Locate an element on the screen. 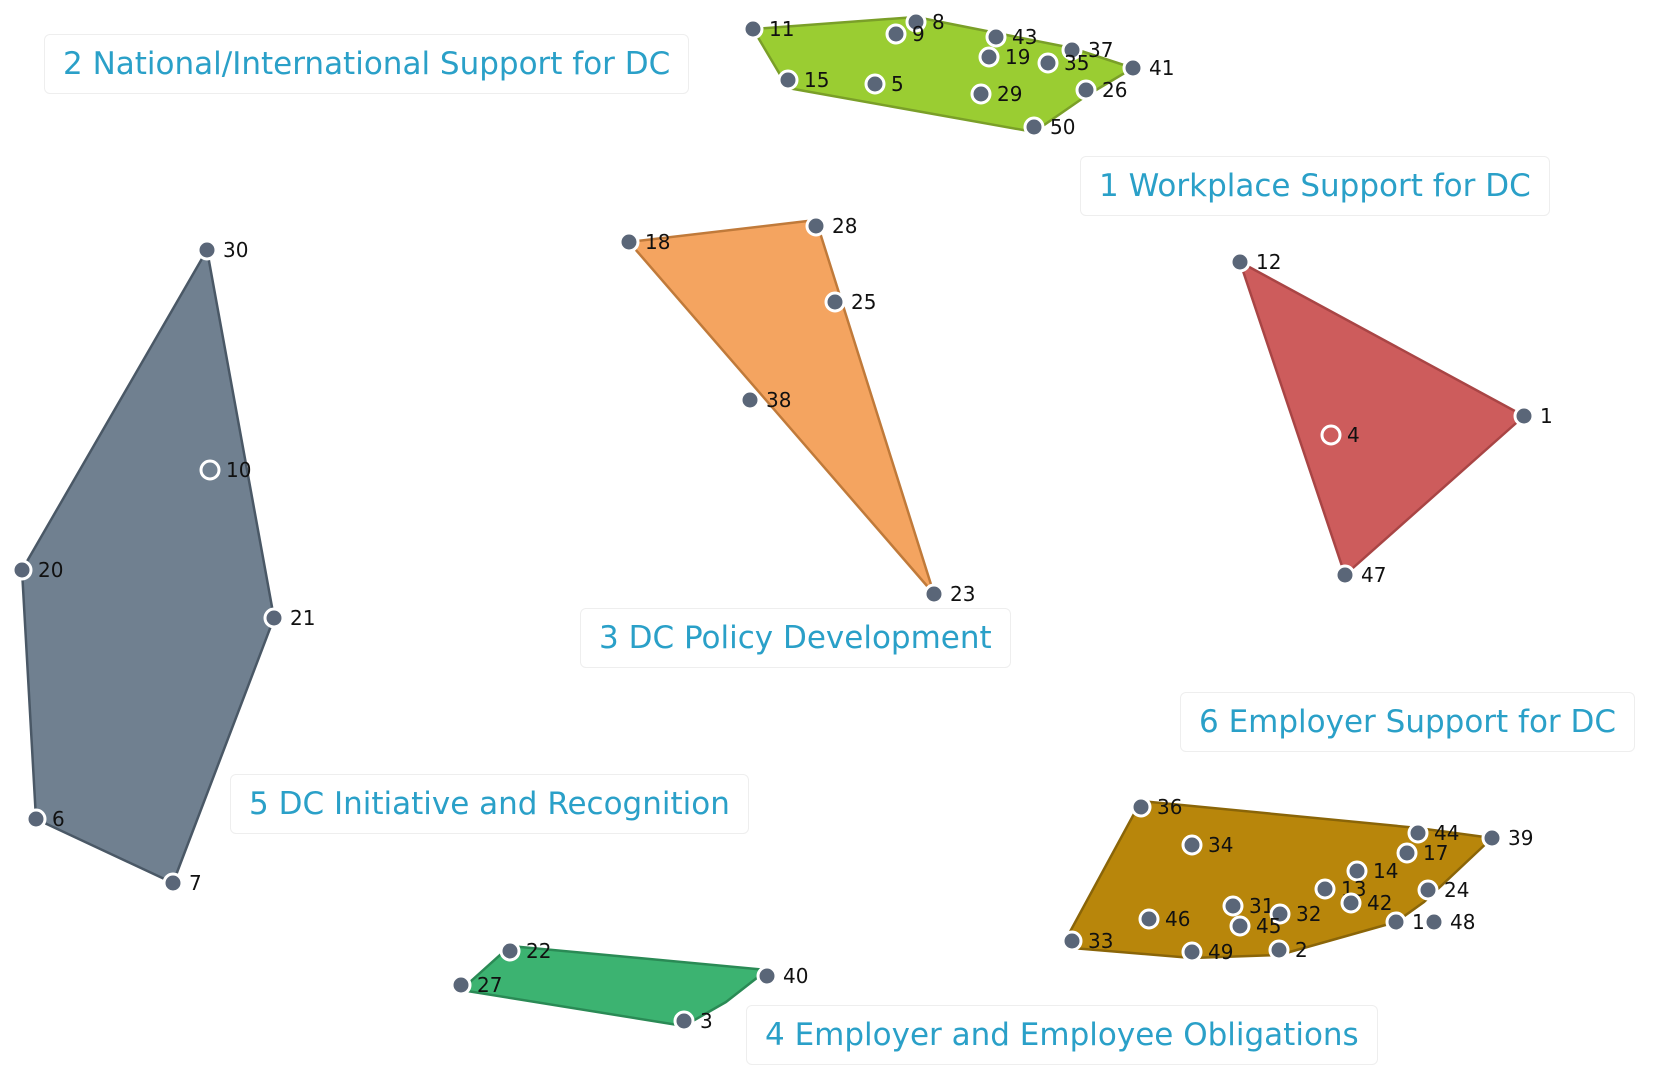 This screenshot has width=1654, height=1074. point-label: 3 is located at coordinates (706, 1021).